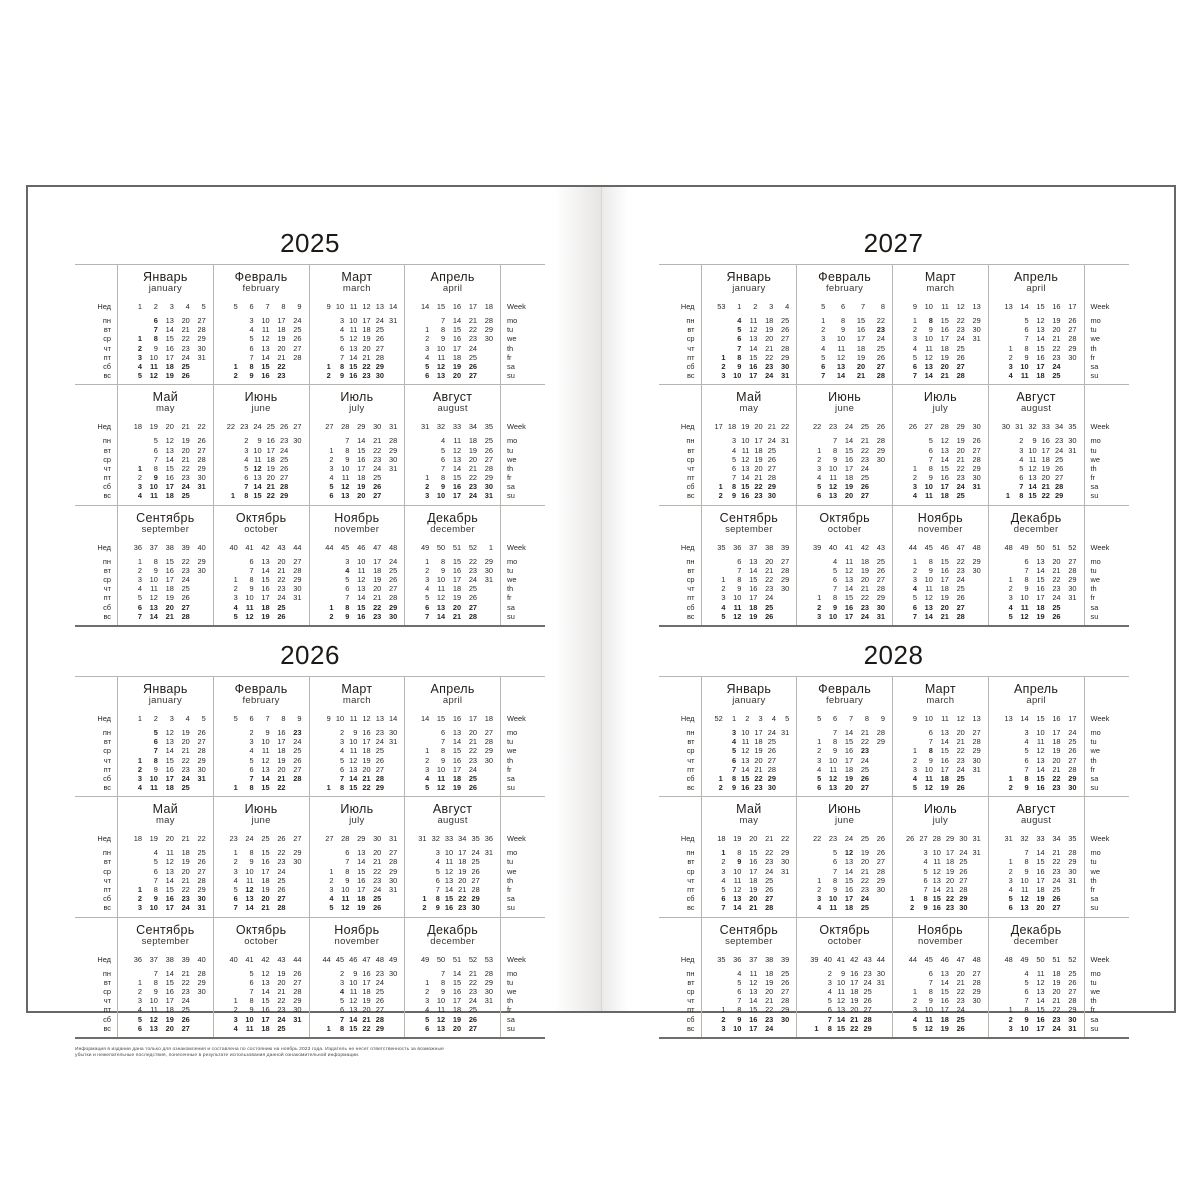 Image resolution: width=1200 pixels, height=1200 pixels. What do you see at coordinates (512, 579) in the screenshot?
I see `weekday-label-we: we` at bounding box center [512, 579].